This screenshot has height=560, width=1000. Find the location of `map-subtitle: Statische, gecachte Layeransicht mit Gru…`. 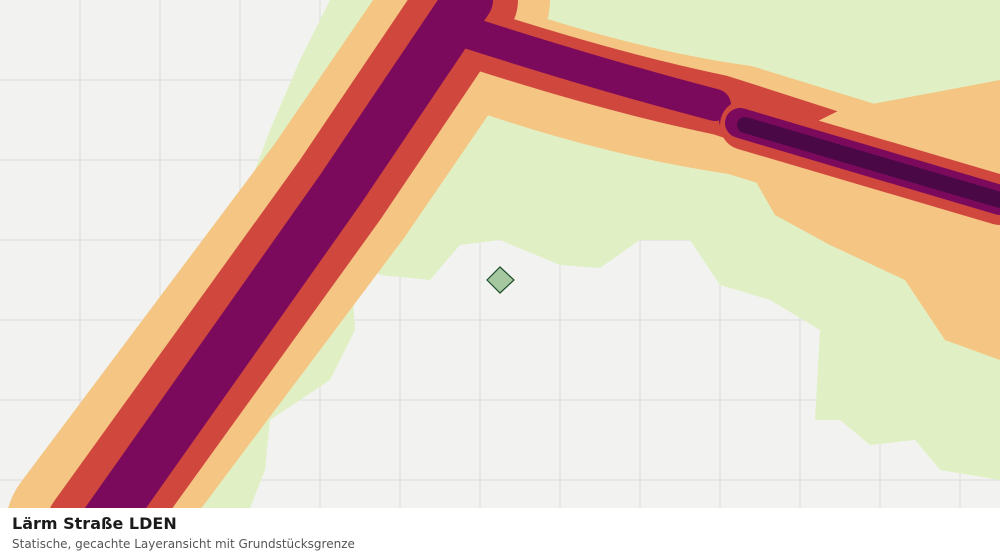

map-subtitle: Statische, gecachte Layeransicht mit Gru… is located at coordinates (183, 544).